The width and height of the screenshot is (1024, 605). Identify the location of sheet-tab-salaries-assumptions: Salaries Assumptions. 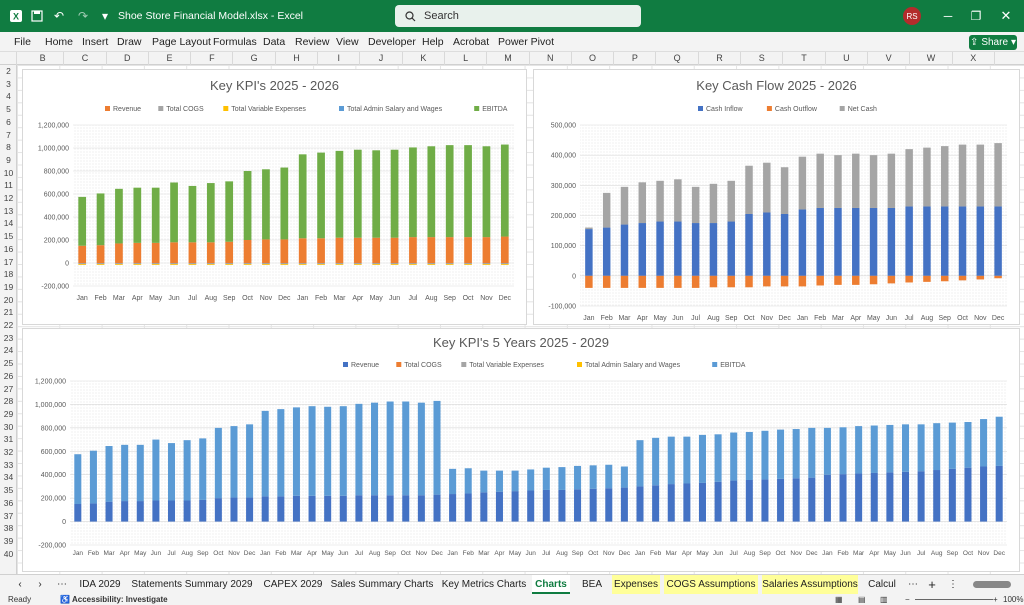
(810, 584).